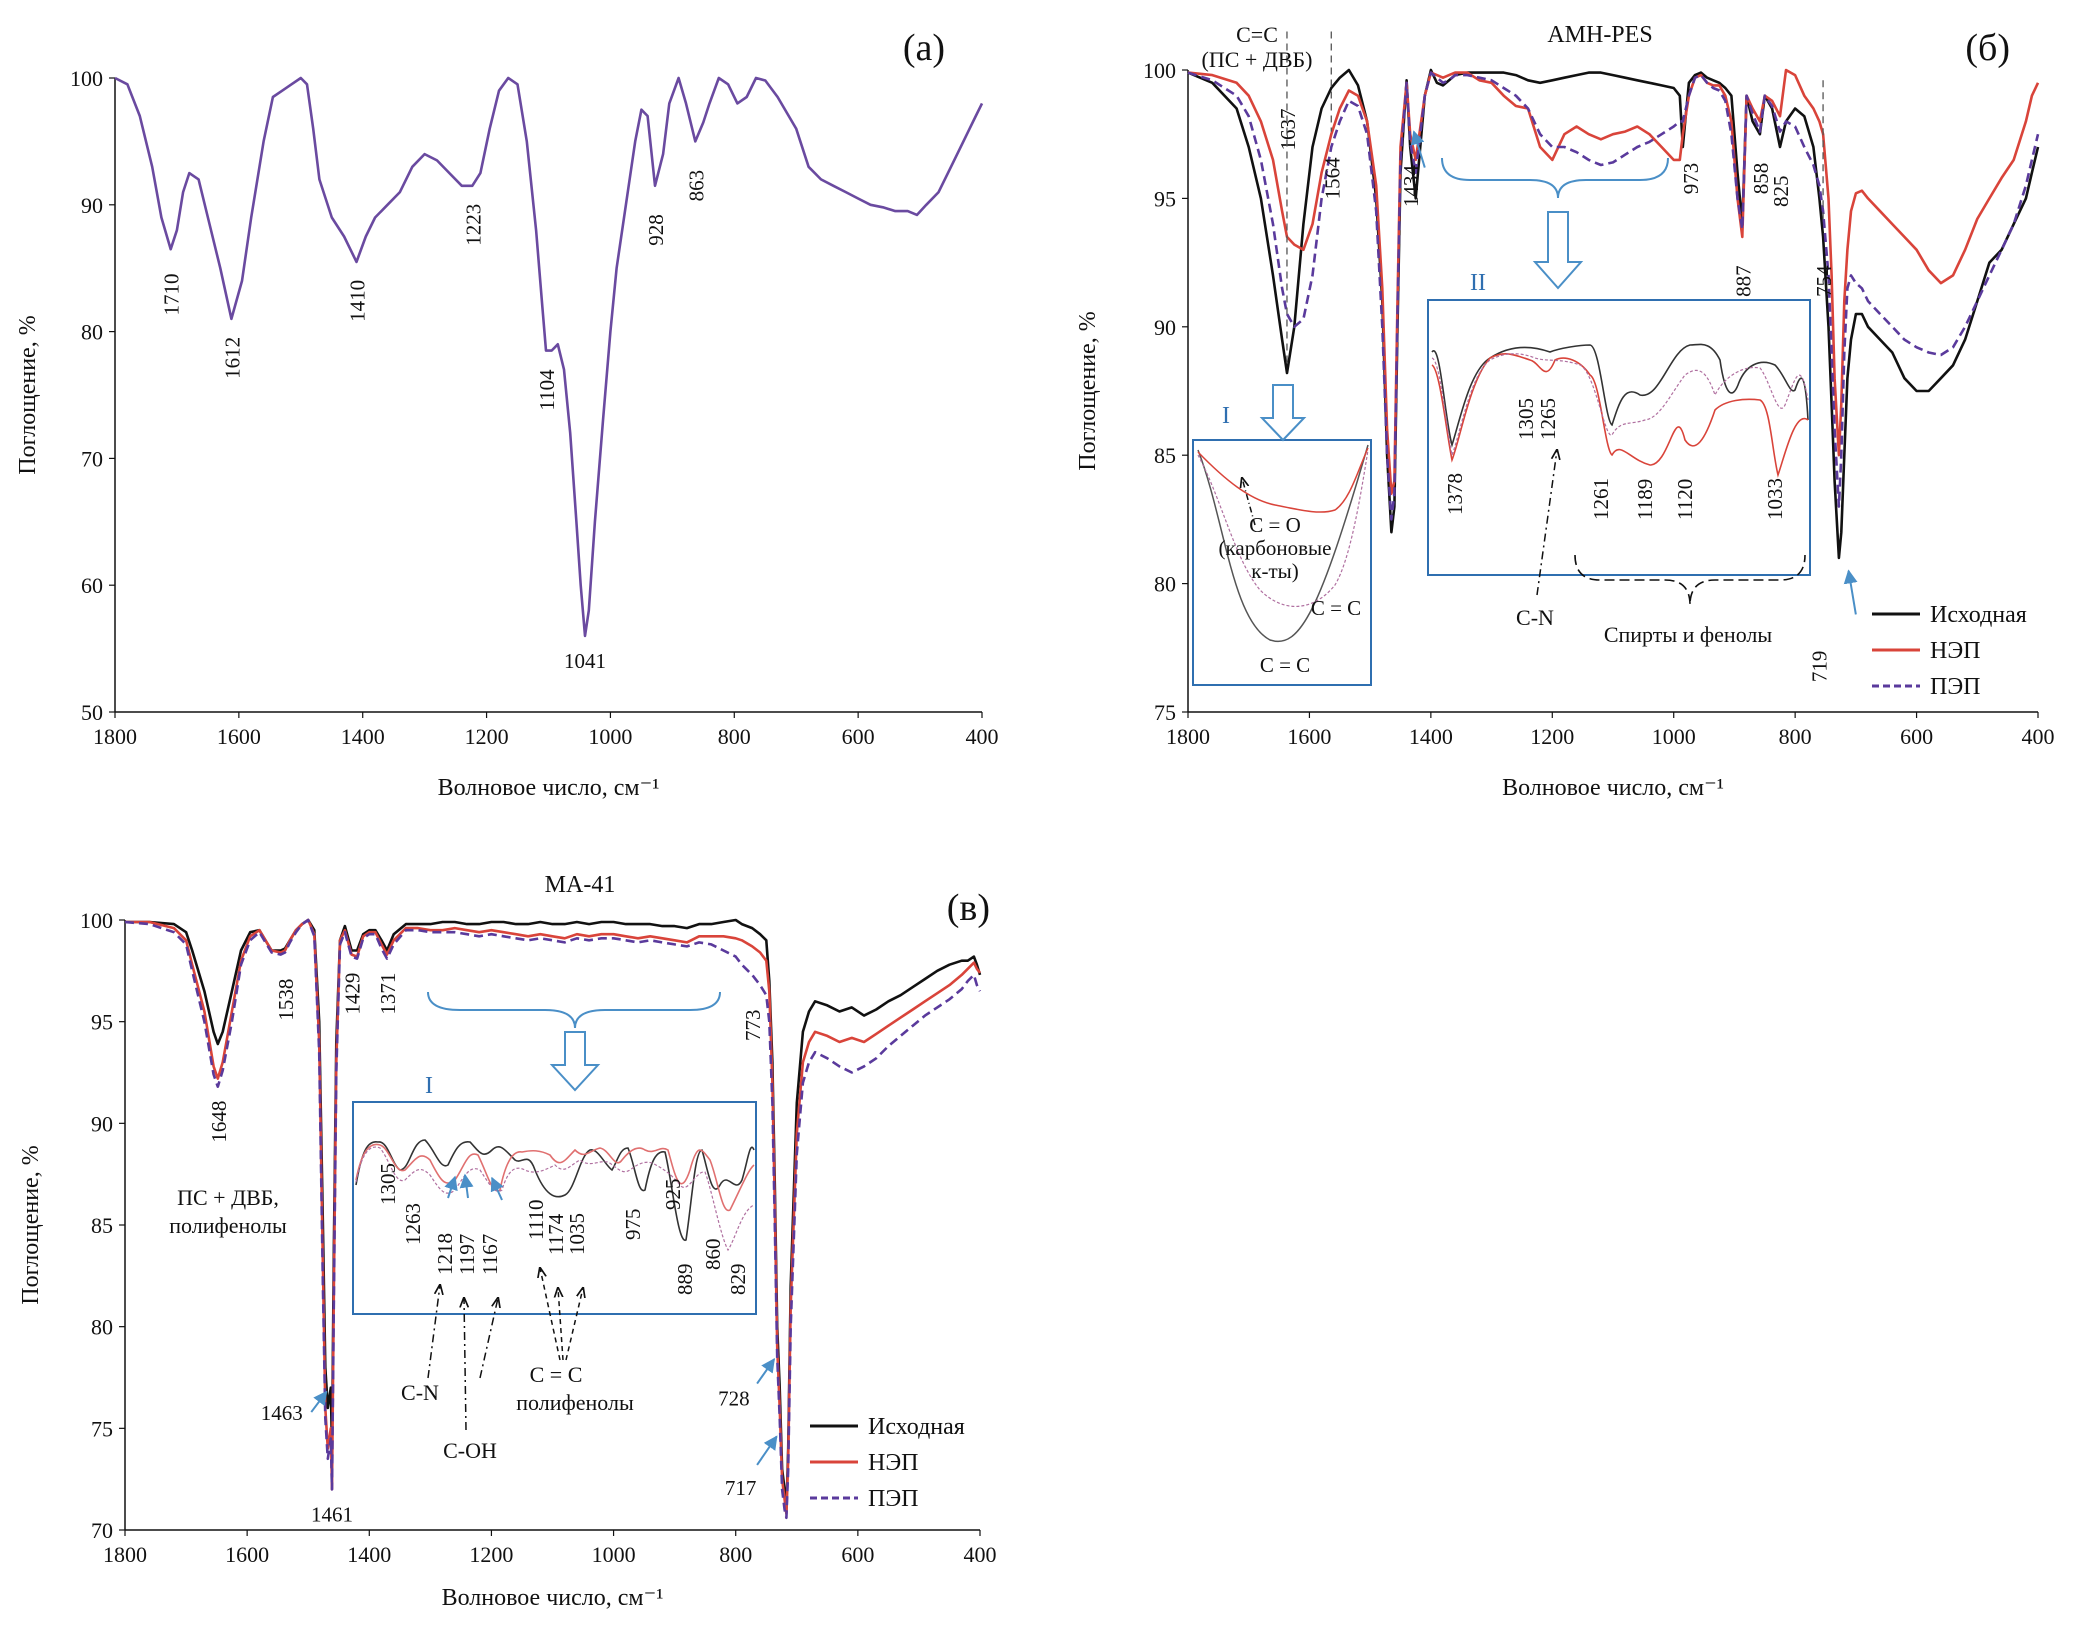  I want to click on peak-label: 928, so click(656, 230).